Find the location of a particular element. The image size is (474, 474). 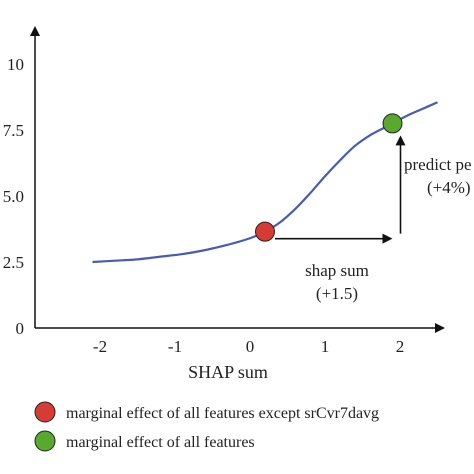

x-tick-label: -2 is located at coordinates (100, 346).